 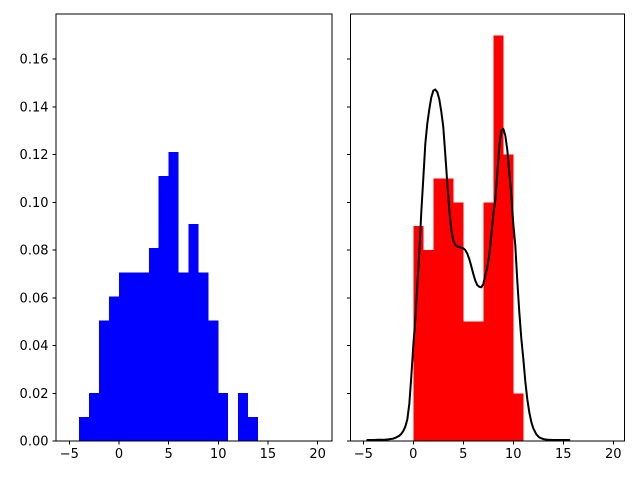 I want to click on y-tick-label: 0.00, so click(x=34, y=442).